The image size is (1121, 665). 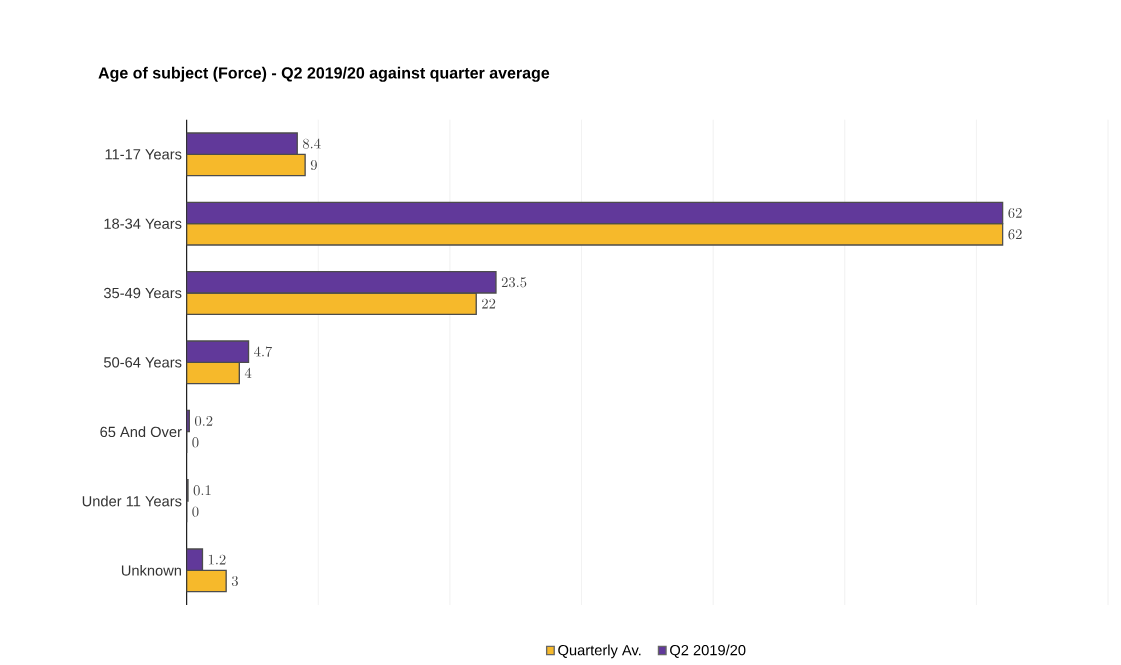 I want to click on y-tick-label: Under 11 Years, so click(x=132, y=501).